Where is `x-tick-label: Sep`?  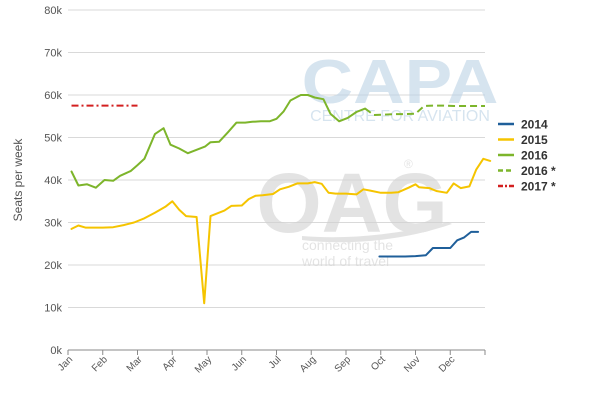 x-tick-label: Sep is located at coordinates (343, 364).